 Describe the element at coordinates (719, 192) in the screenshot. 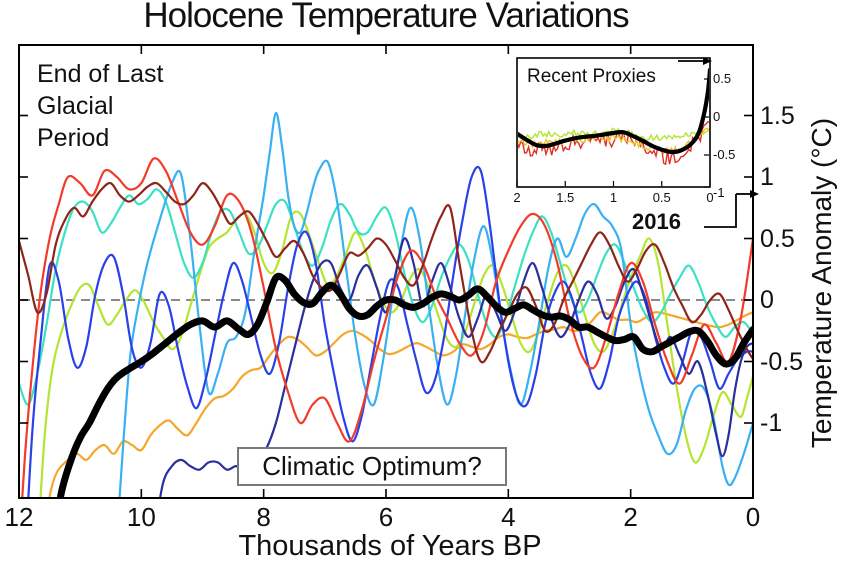

I see `inset-y-tick-label: -1` at that location.